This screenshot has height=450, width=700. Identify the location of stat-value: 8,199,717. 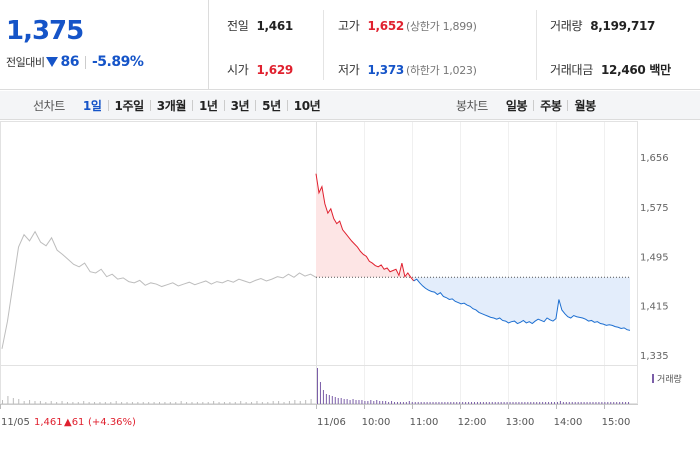
(623, 26).